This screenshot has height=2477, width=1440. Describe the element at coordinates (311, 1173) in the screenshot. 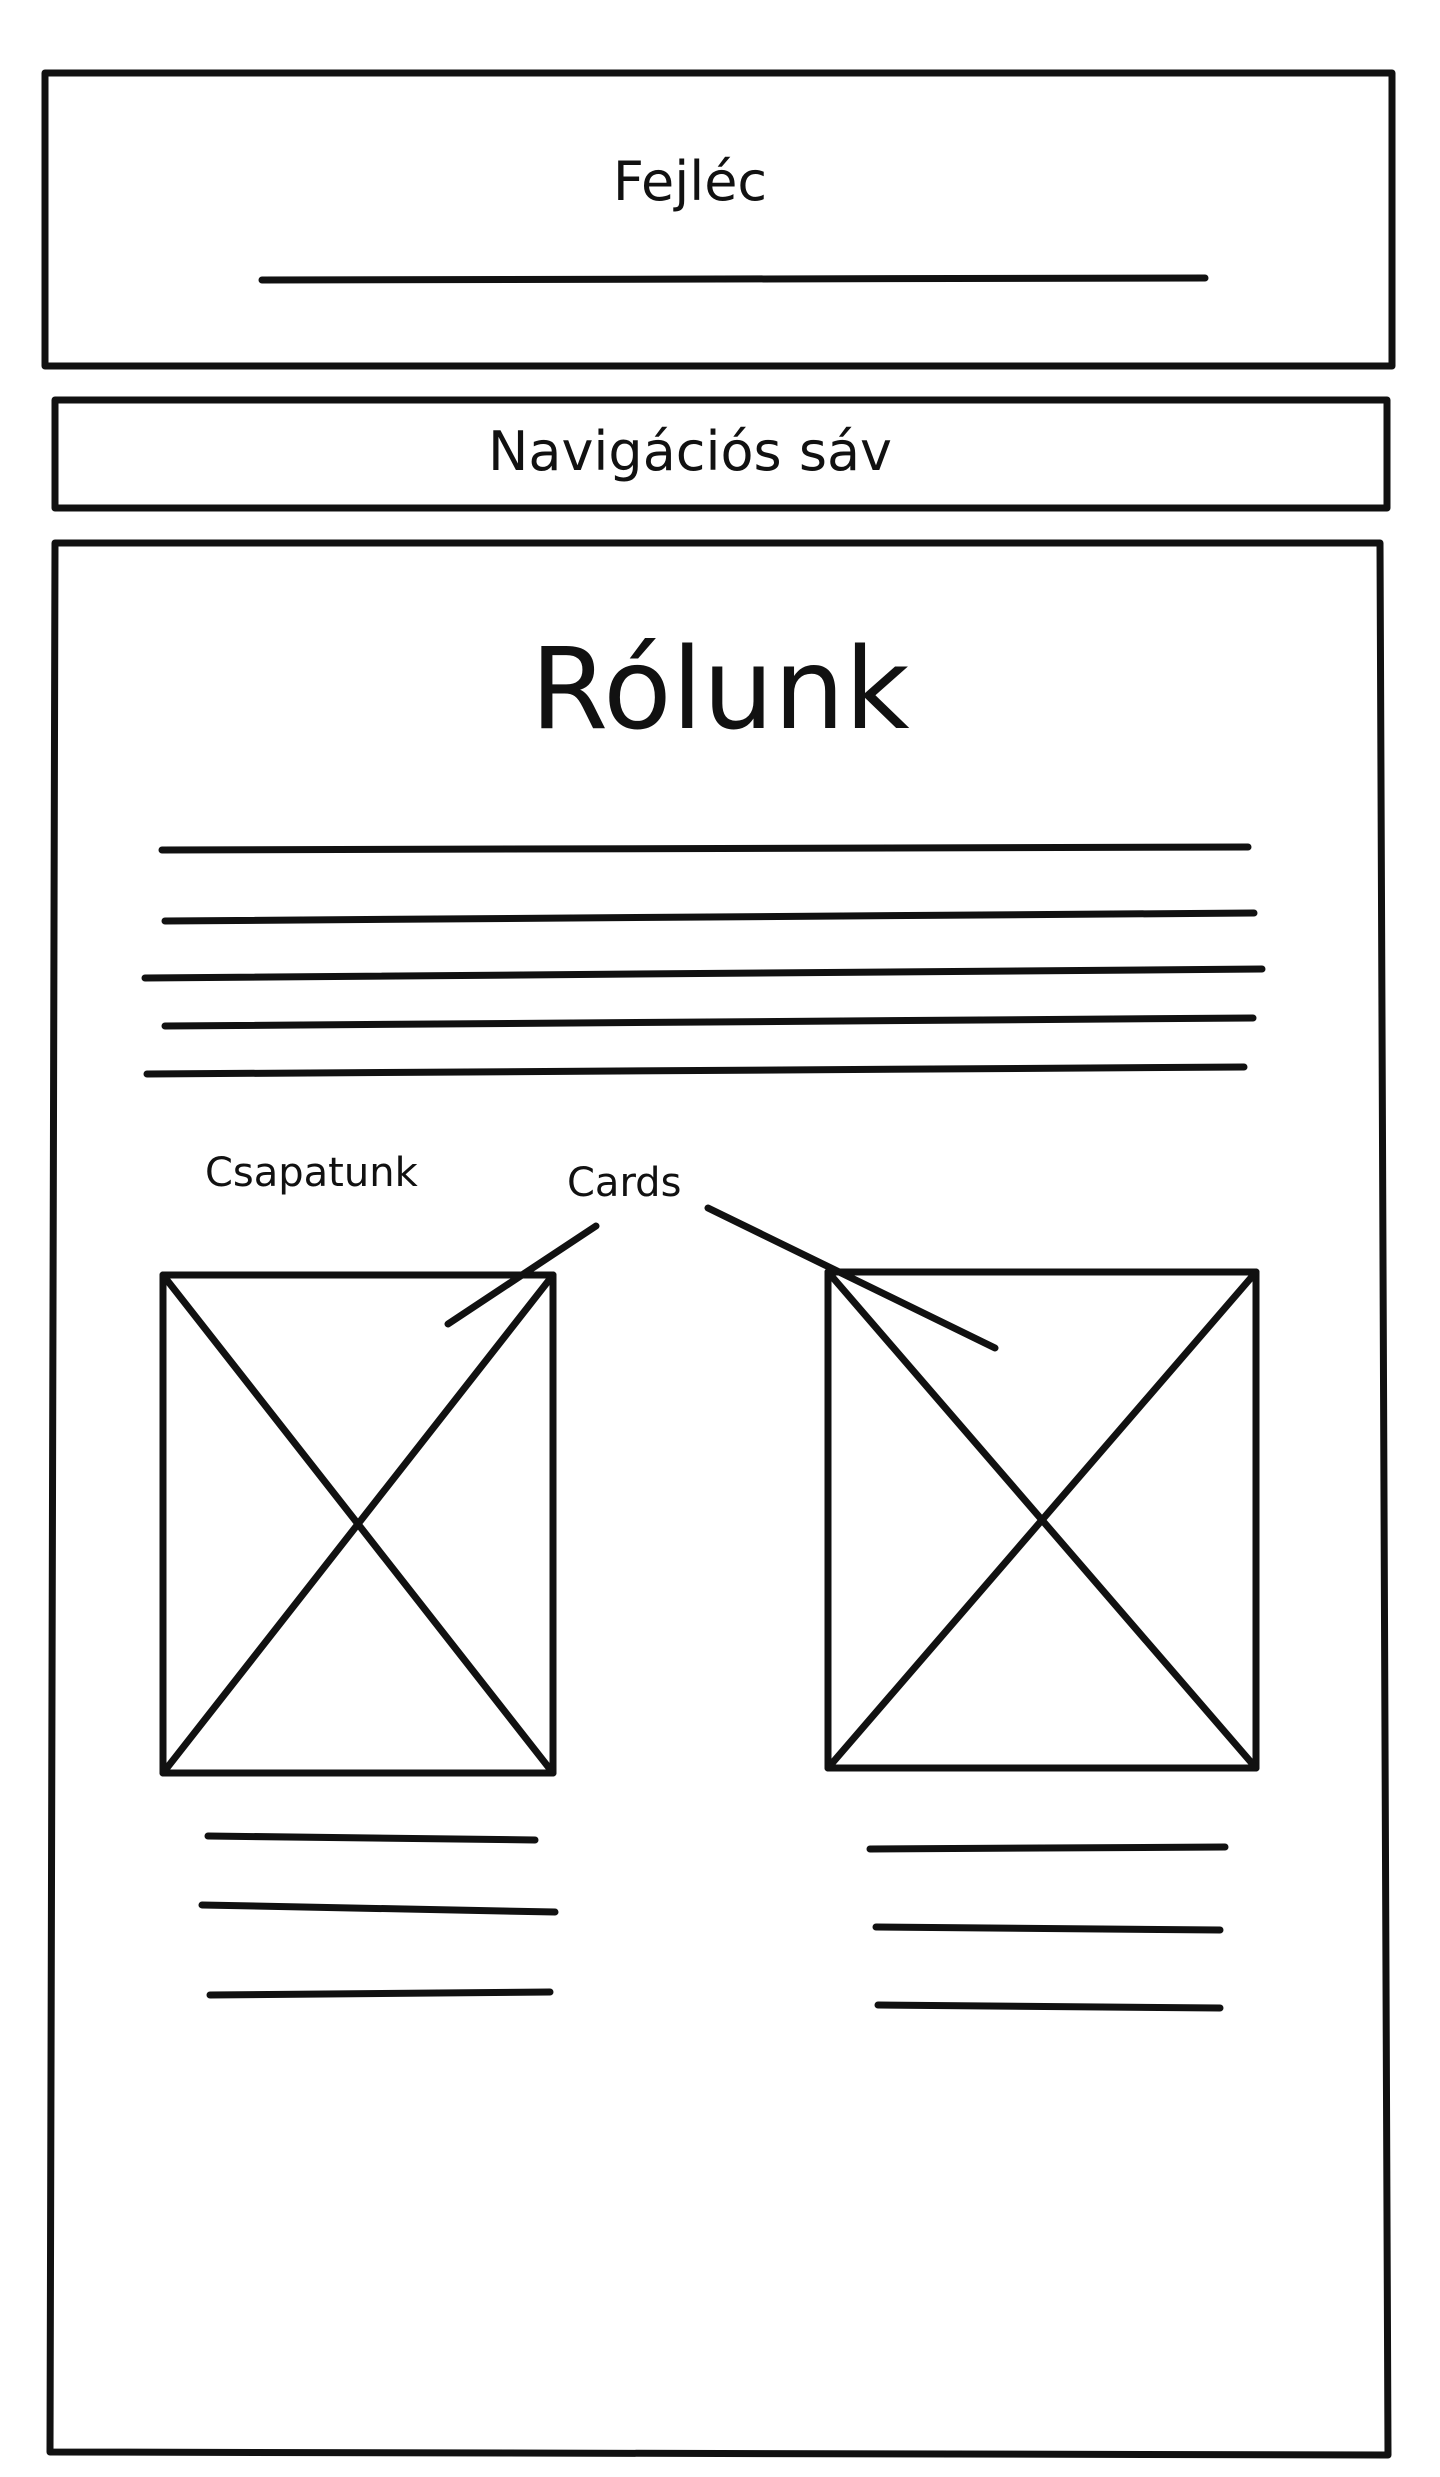

I see `team-label: Csapatunk` at that location.